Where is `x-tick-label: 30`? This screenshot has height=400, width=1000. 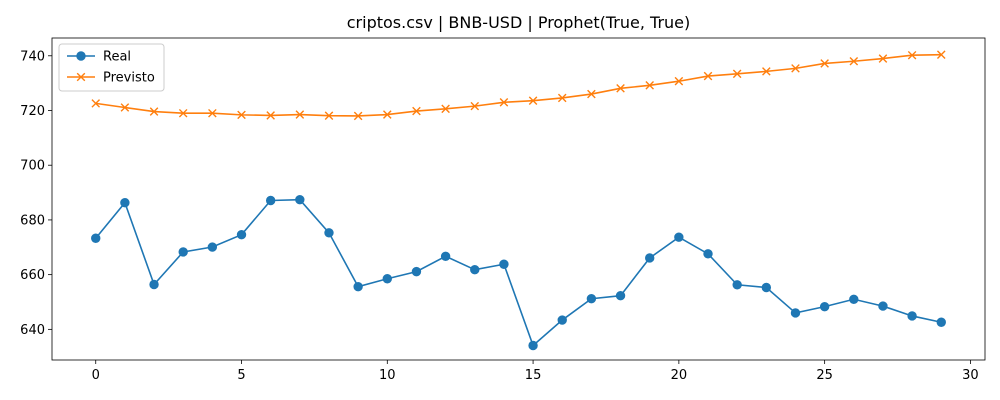 x-tick-label: 30 is located at coordinates (970, 375).